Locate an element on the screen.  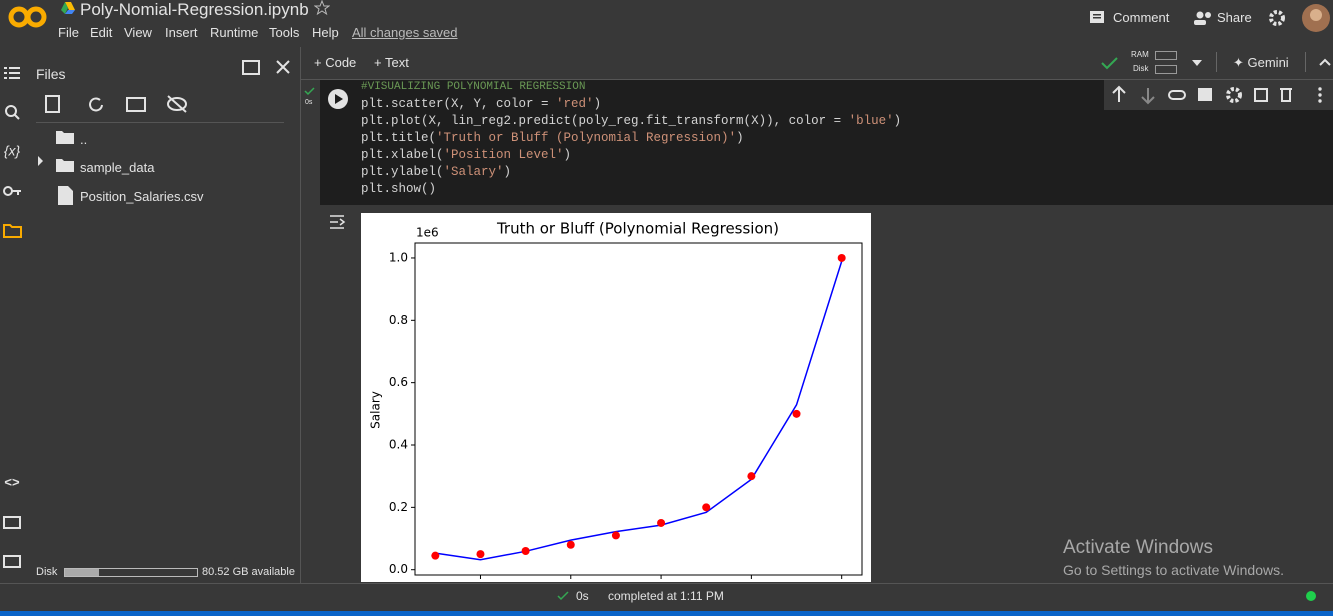
upload-button is located at coordinates (52, 104).